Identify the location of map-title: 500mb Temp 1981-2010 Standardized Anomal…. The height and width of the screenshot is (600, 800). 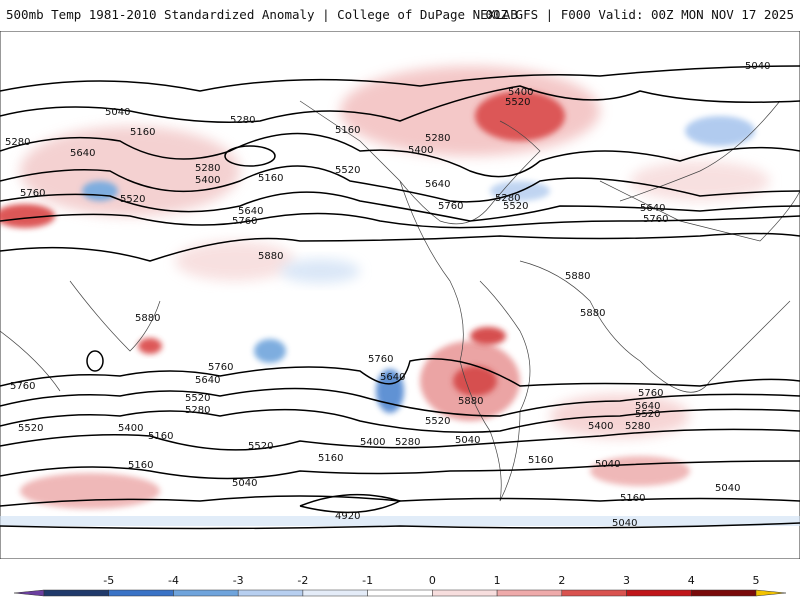
(262, 14).